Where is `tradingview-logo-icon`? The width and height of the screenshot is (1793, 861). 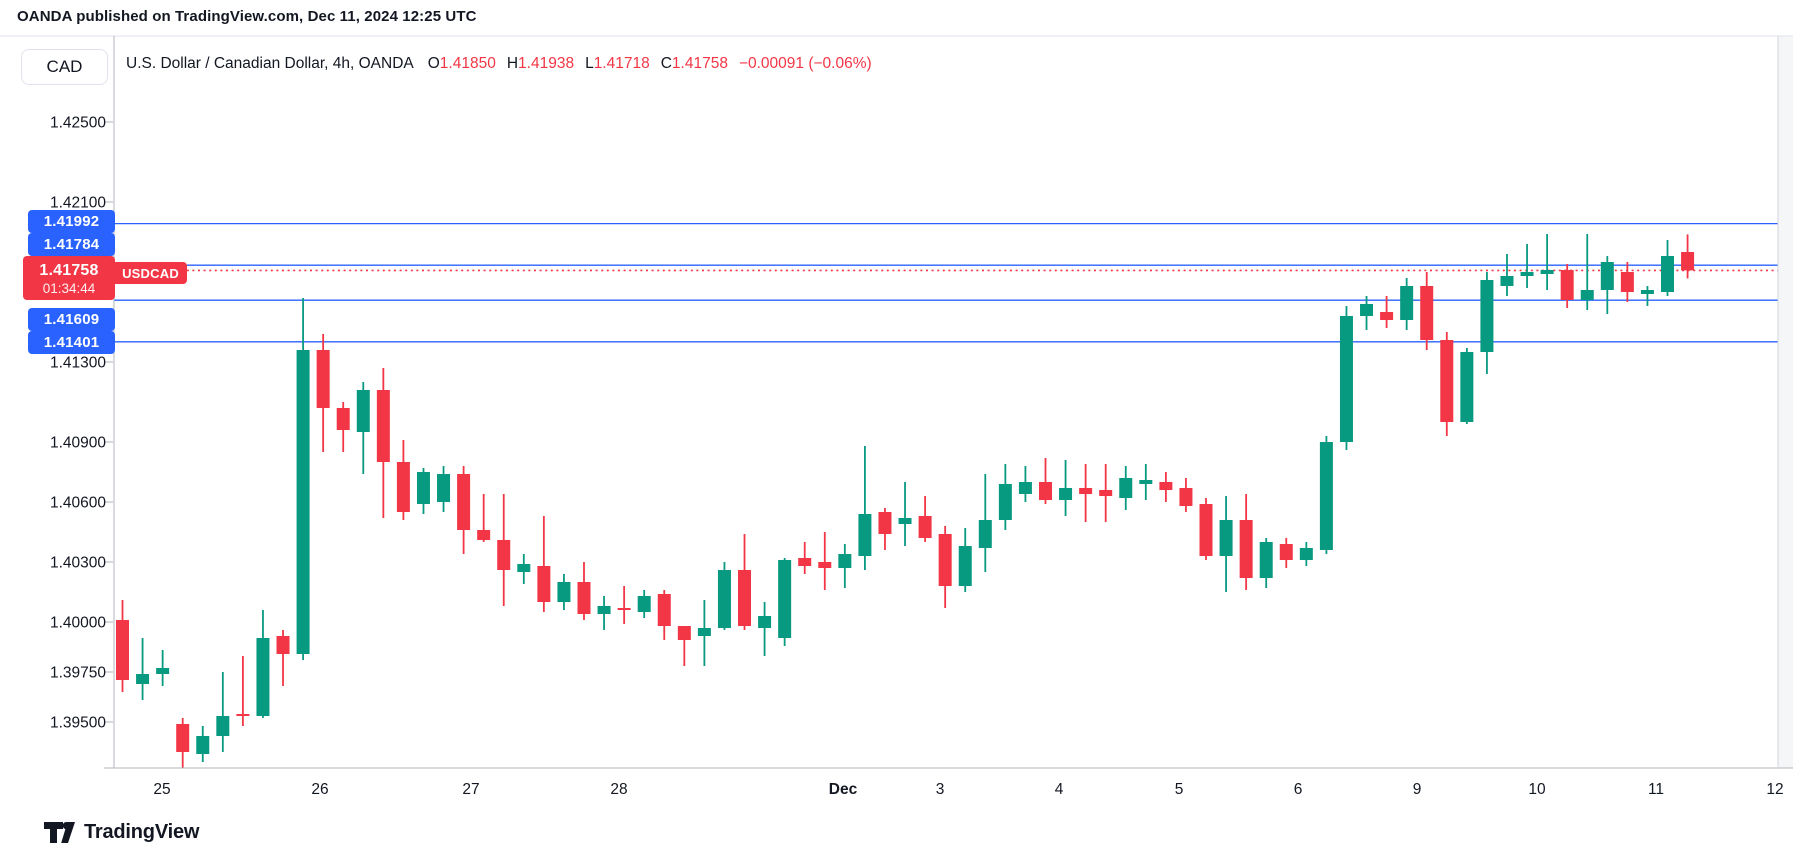
tradingview-logo-icon is located at coordinates (59, 832).